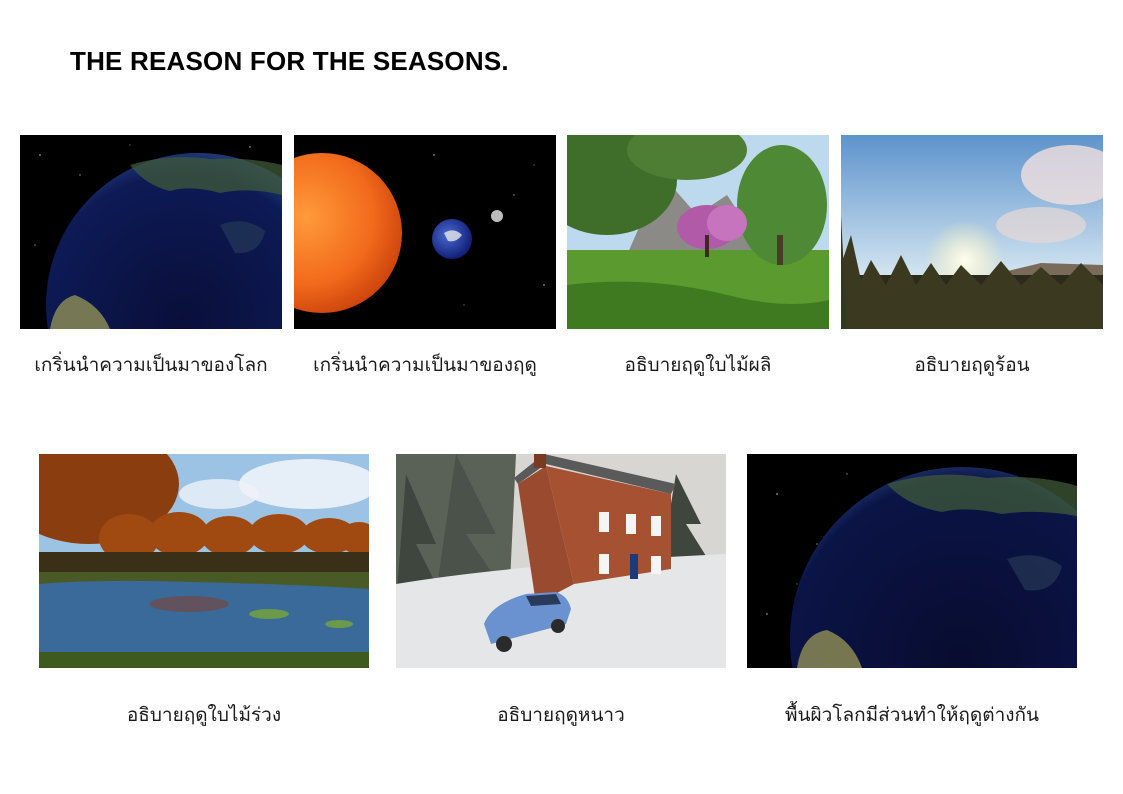  I want to click on spring-trees-icon, so click(698, 232).